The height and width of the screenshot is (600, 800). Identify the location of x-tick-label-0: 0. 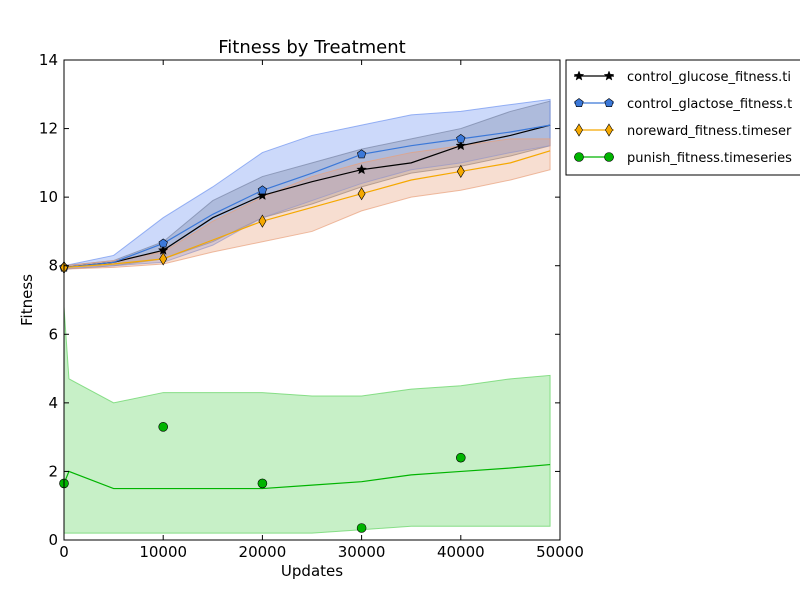
(64, 552).